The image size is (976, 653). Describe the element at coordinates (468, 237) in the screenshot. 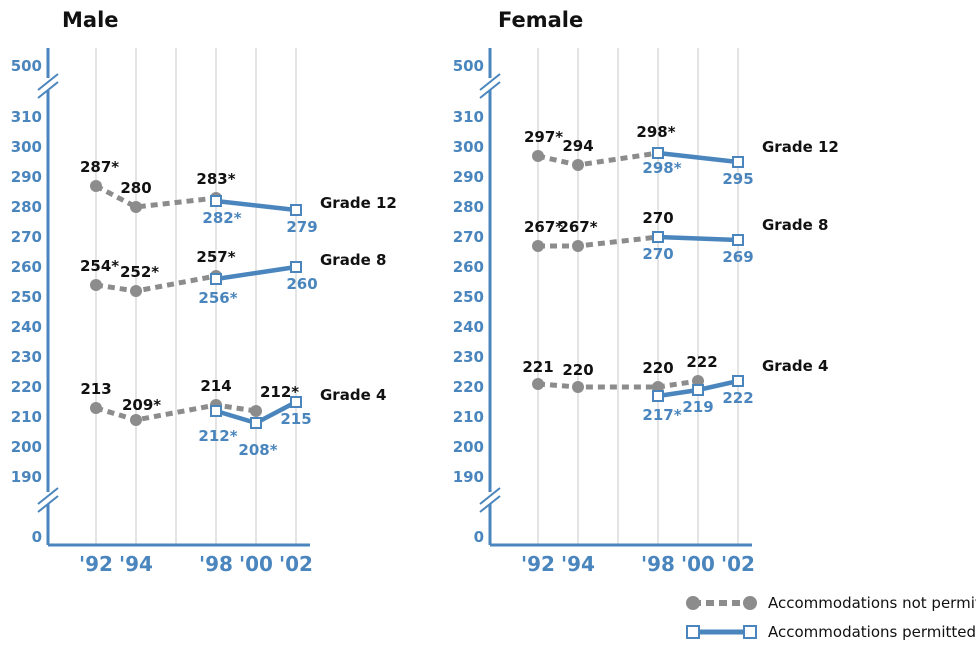

I see `y-tick-label: 270` at that location.